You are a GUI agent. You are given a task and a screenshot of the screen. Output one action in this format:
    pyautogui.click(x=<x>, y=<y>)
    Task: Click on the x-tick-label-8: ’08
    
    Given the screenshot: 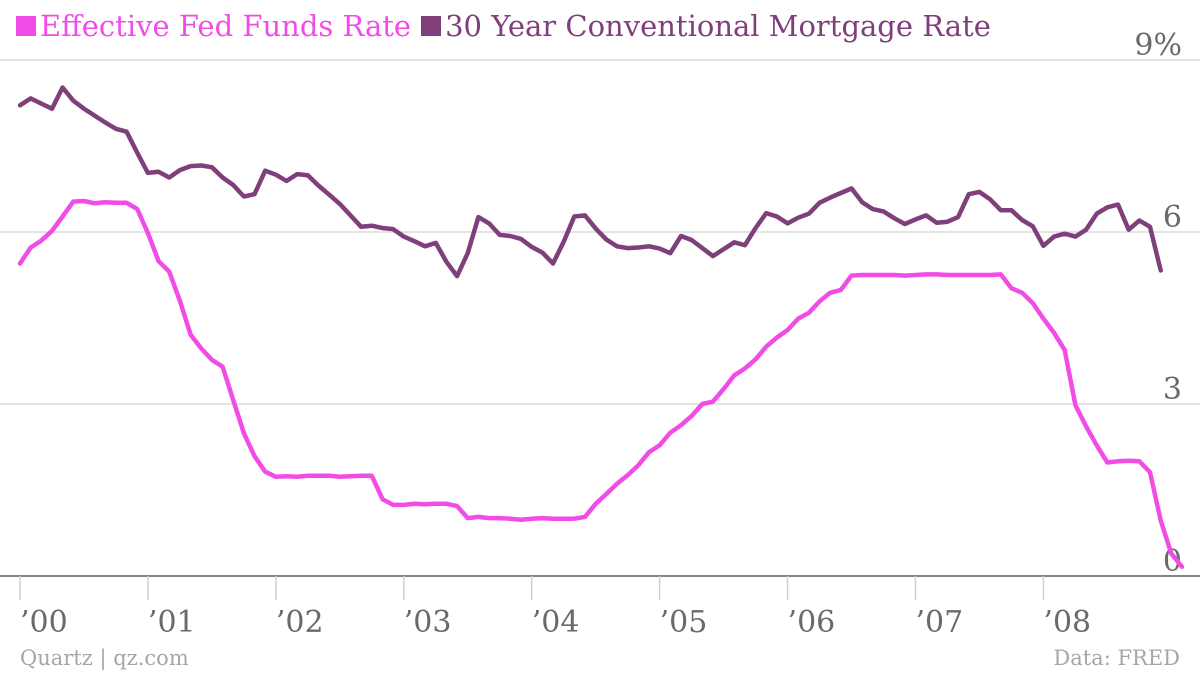 What is the action you would take?
    pyautogui.click(x=1067, y=622)
    